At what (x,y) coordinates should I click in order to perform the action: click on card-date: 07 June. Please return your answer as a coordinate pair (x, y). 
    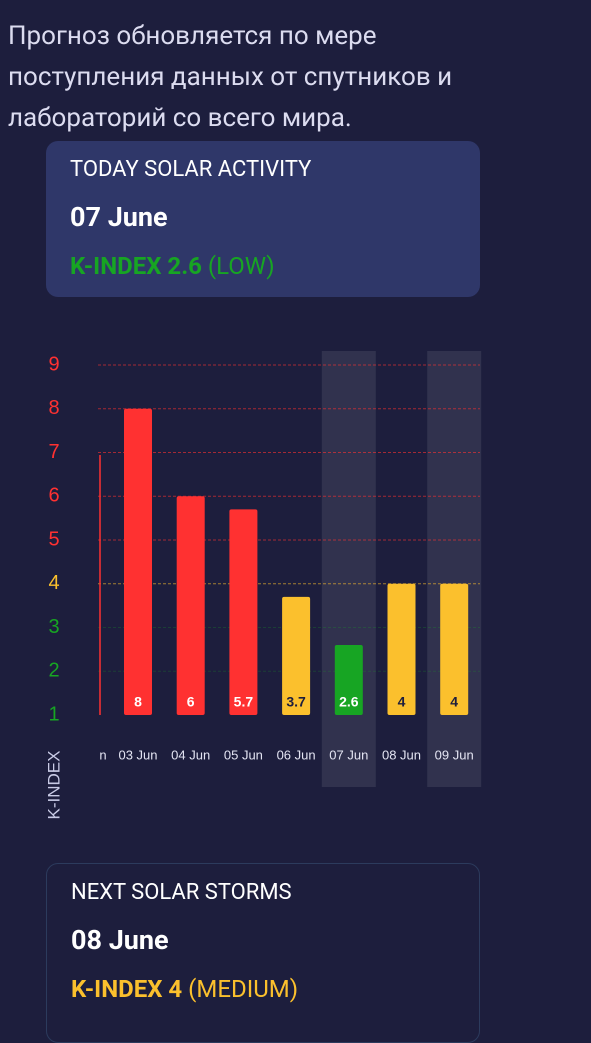
    Looking at the image, I should click on (119, 217).